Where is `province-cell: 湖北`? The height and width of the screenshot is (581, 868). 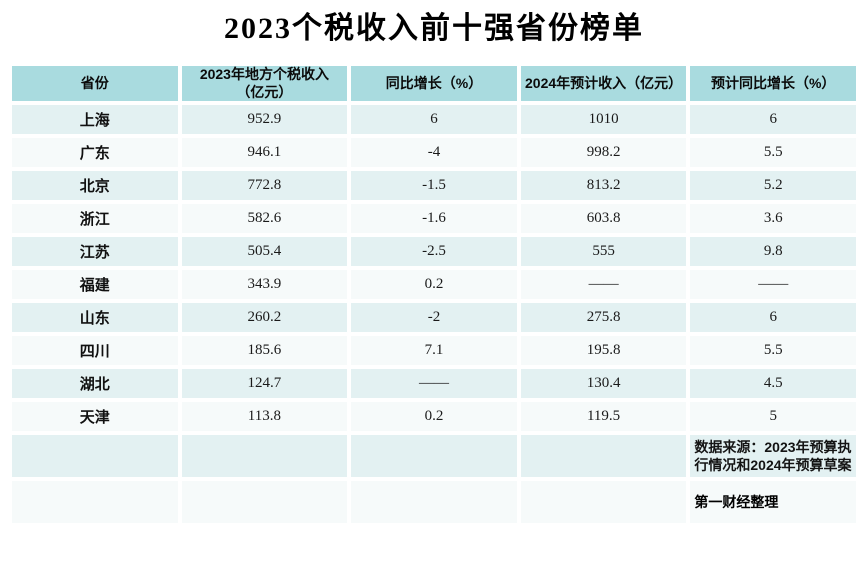
province-cell: 湖北 is located at coordinates (95, 383).